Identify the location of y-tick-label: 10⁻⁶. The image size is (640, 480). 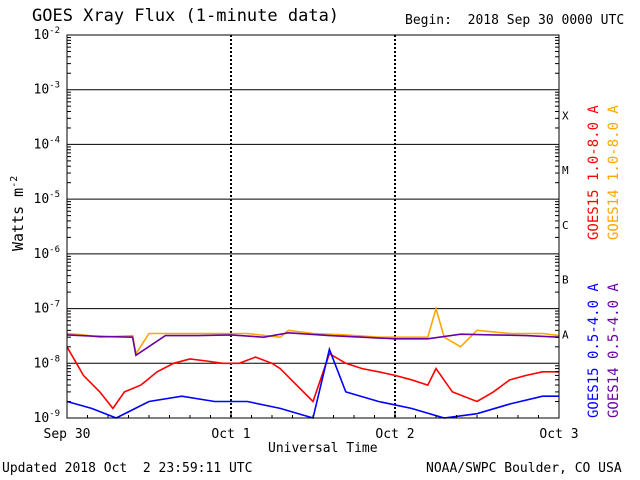
(47, 253).